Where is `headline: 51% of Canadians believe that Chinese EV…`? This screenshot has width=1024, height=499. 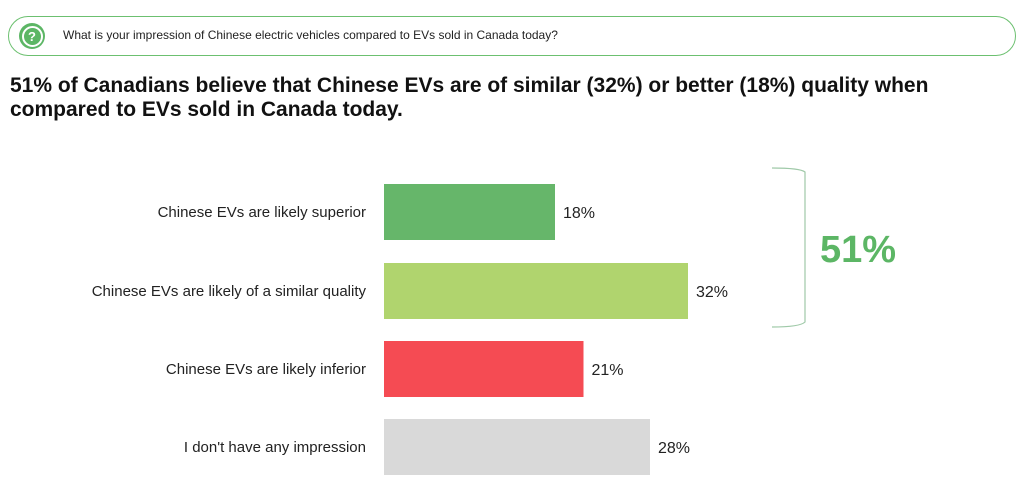 headline: 51% of Canadians believe that Chinese EV… is located at coordinates (469, 97).